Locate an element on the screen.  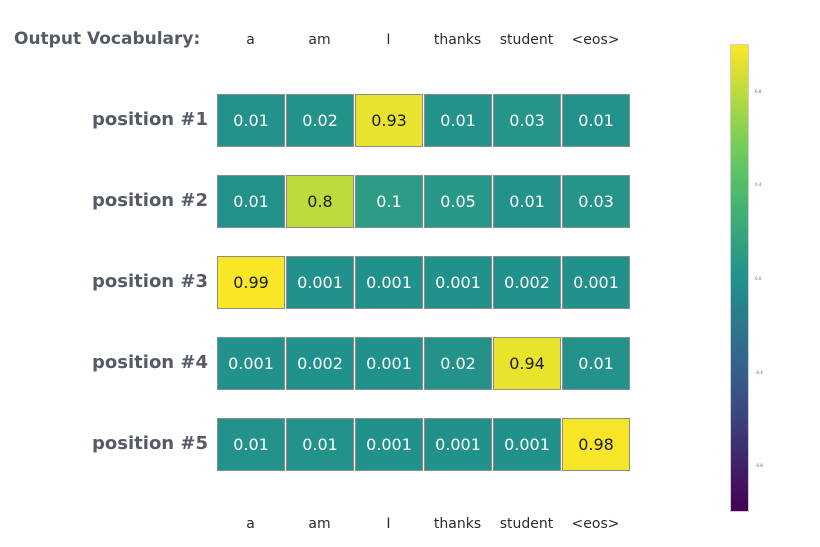
heatmap-cell-r3-c5: 0.002 is located at coordinates (527, 282).